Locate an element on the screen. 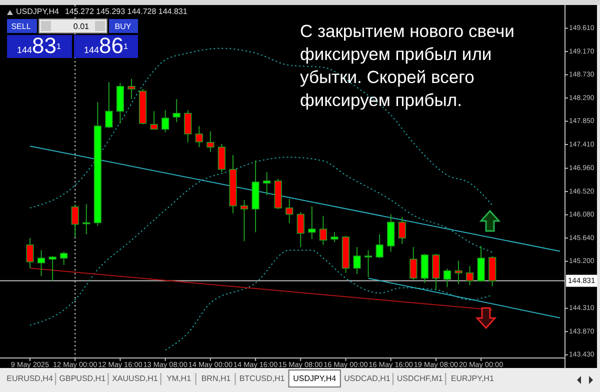 This screenshot has height=392, width=600. annotation: 14486$^{1}$ is located at coordinates (106, 45).